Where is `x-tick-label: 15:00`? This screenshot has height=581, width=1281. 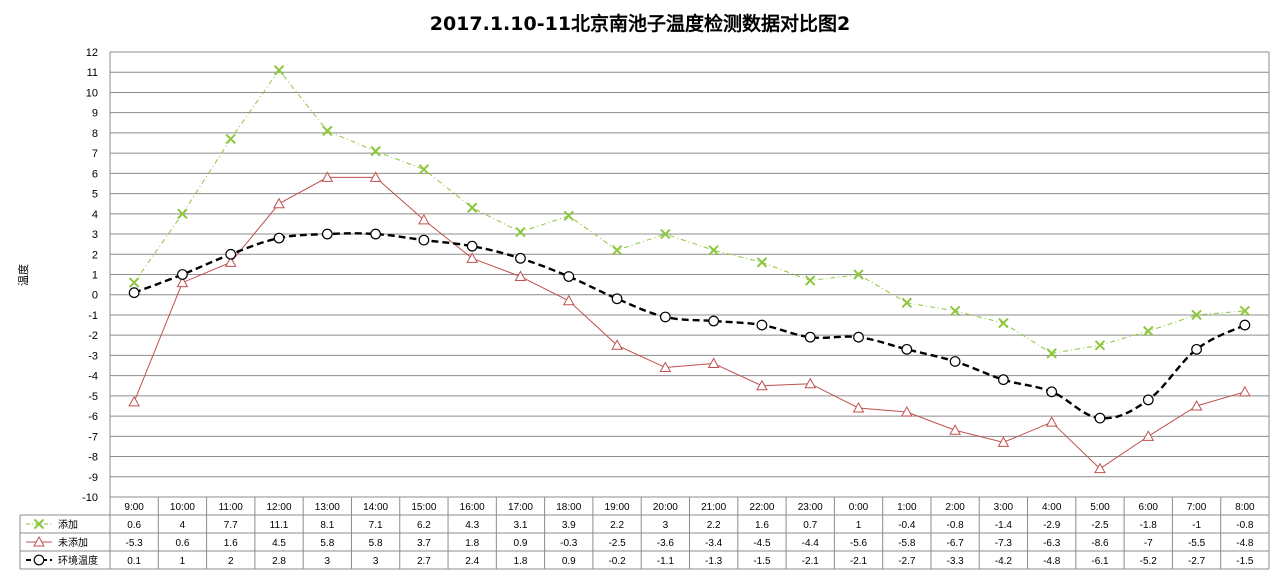
x-tick-label: 15:00 is located at coordinates (423, 507).